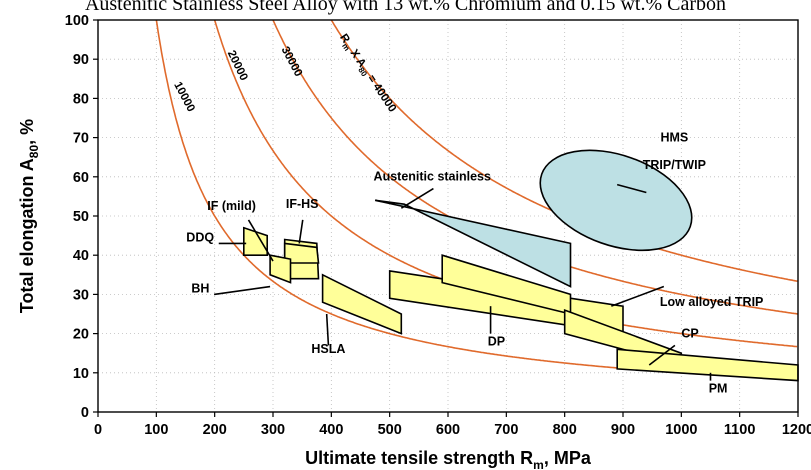 The height and width of the screenshot is (470, 811). Describe the element at coordinates (331, 430) in the screenshot. I see `x-tick-label: 400` at that location.